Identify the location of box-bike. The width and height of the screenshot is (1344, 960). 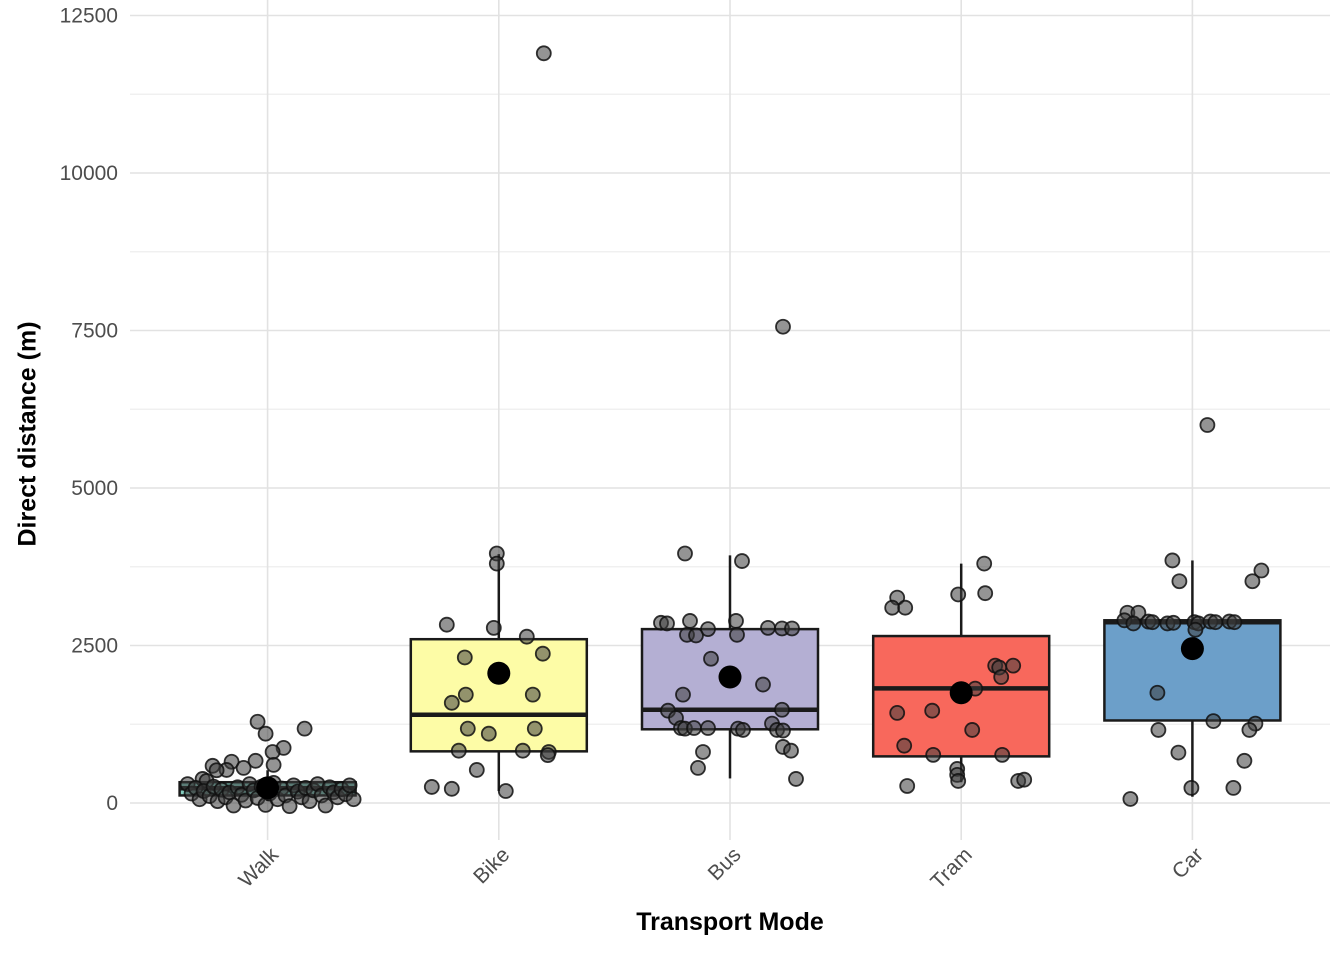
(499, 695).